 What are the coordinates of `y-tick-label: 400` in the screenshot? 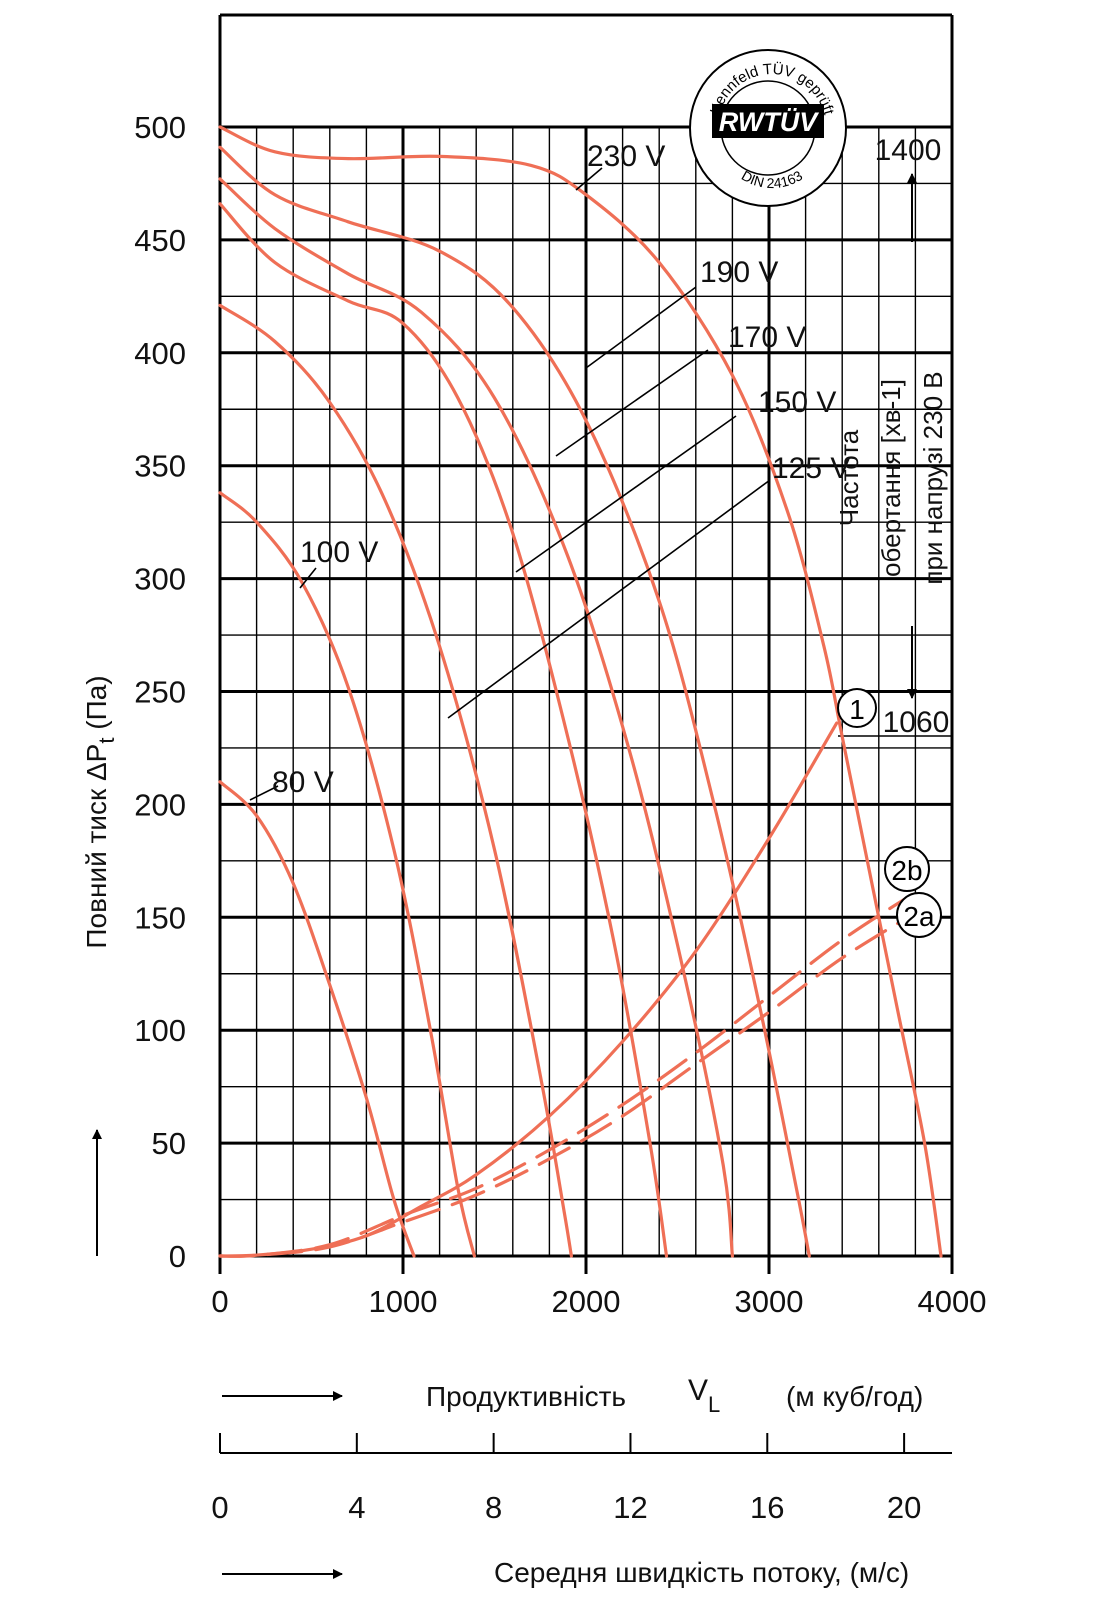 It's located at (160, 353).